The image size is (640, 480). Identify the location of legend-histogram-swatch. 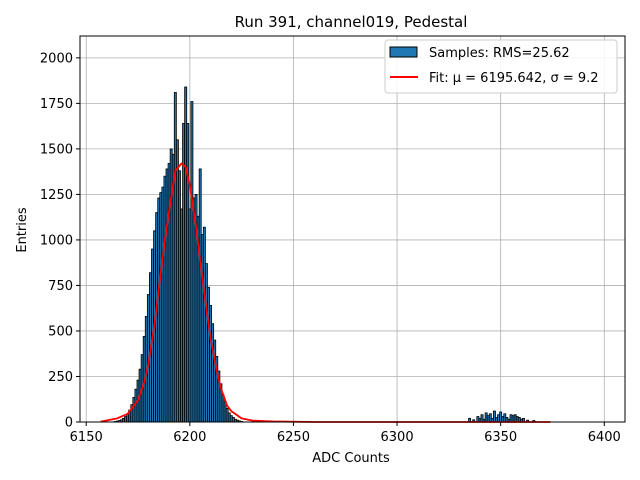
(403, 52).